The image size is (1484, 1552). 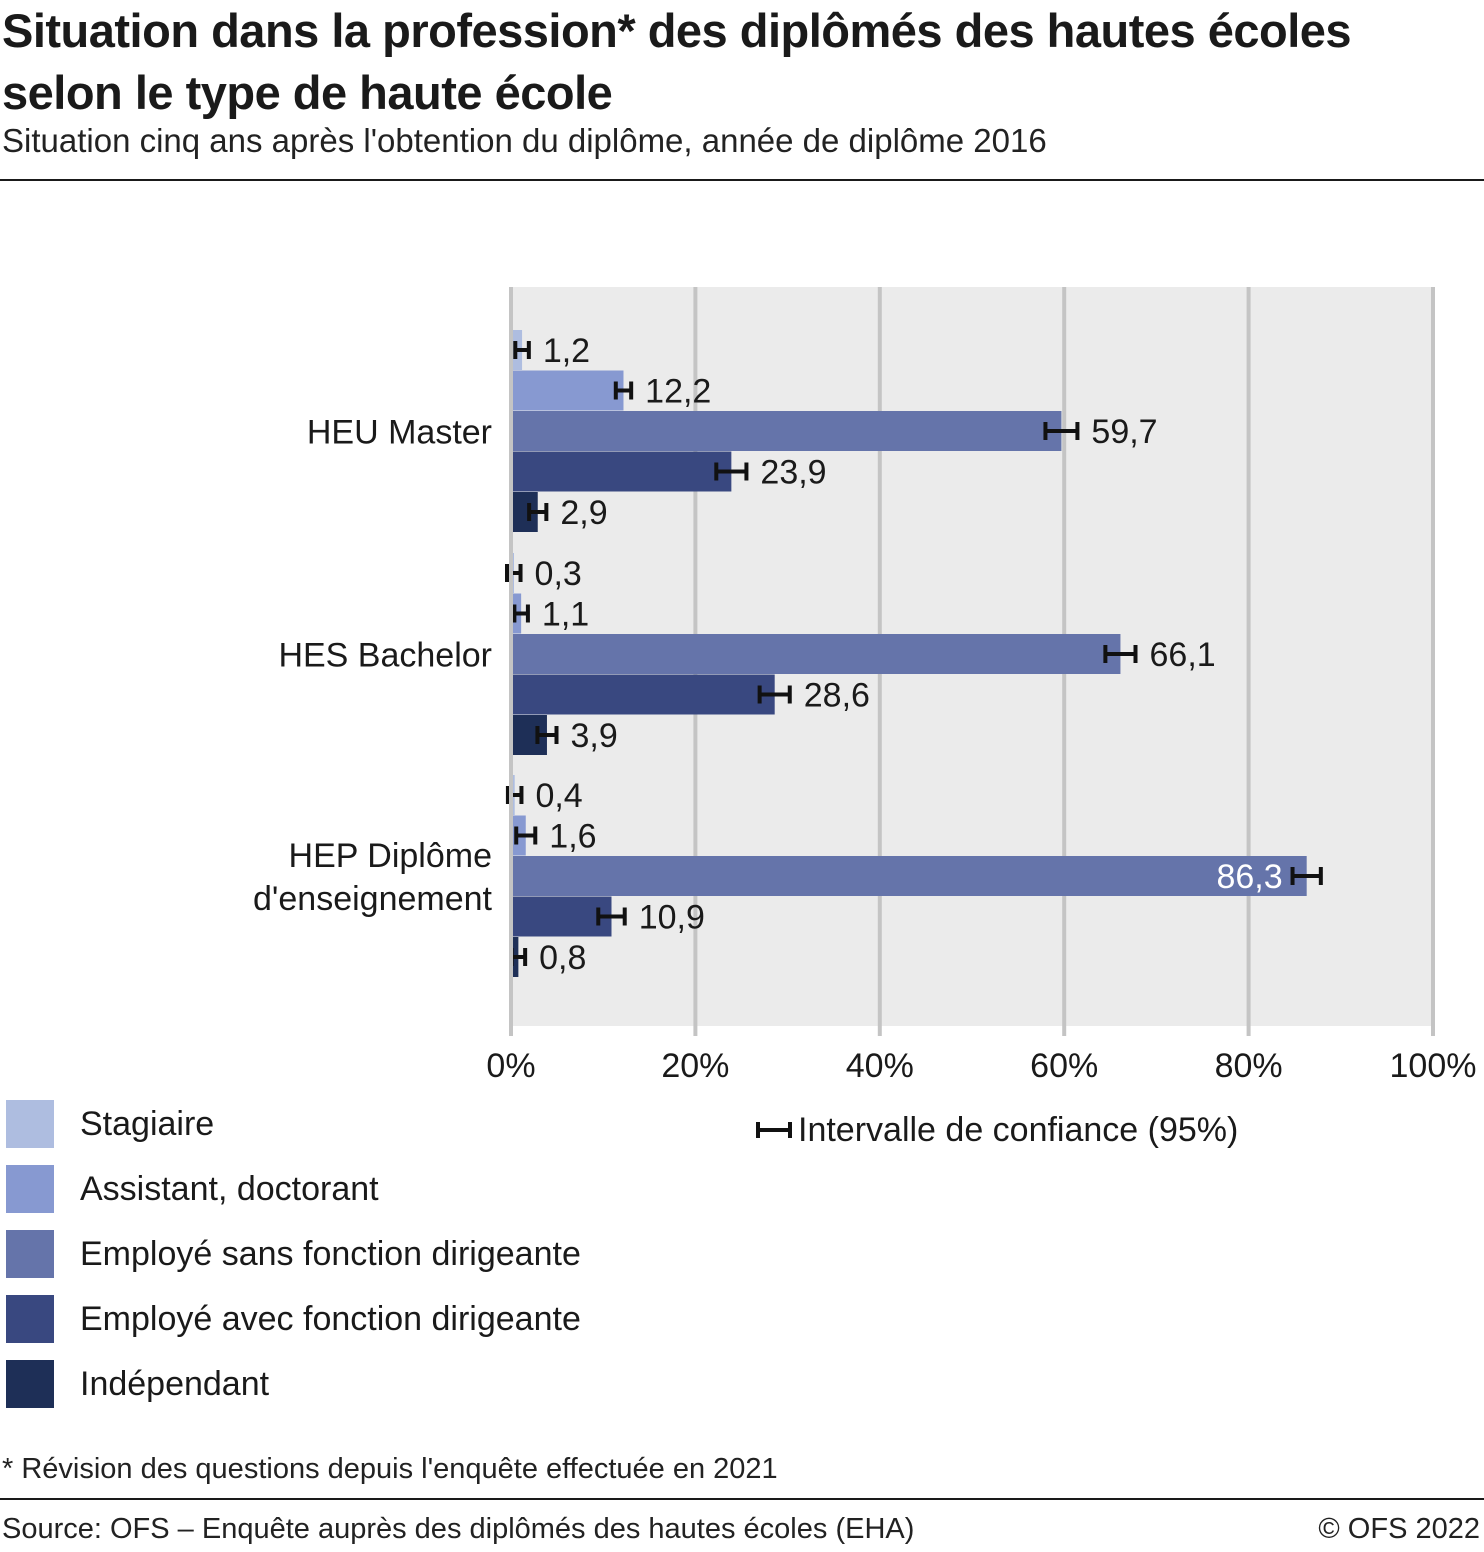 I want to click on legend-label: Stagiaire, so click(x=147, y=1124).